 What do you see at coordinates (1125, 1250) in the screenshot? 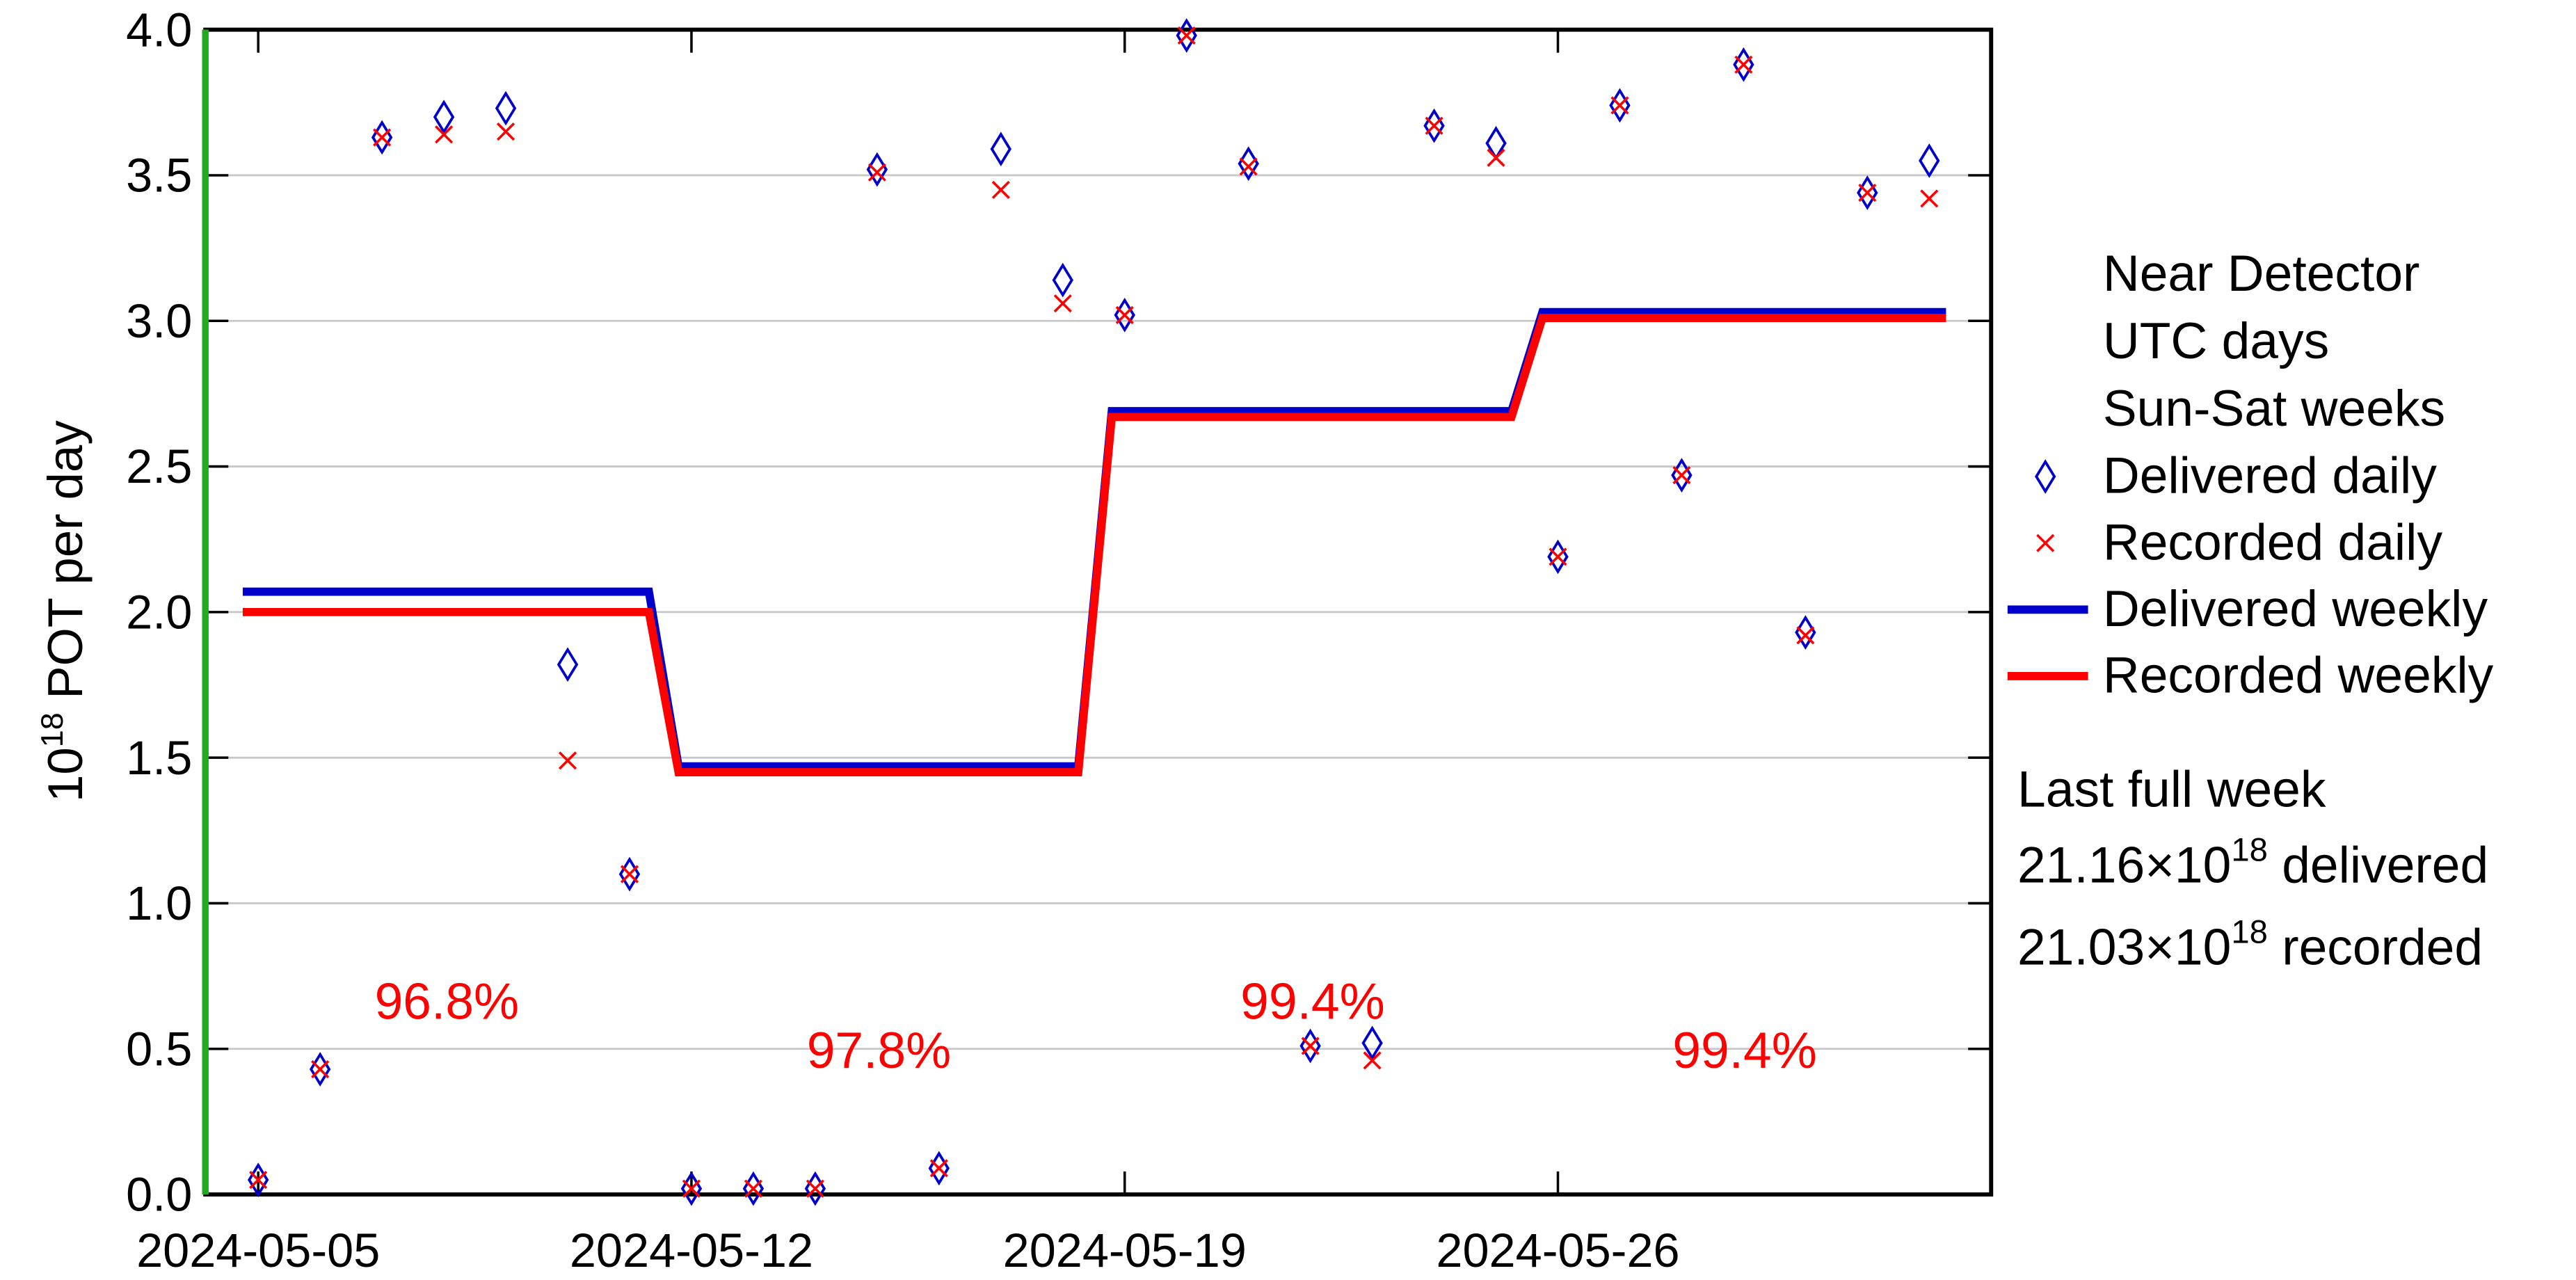
I see `x-tick-label: 2024-05-19` at bounding box center [1125, 1250].